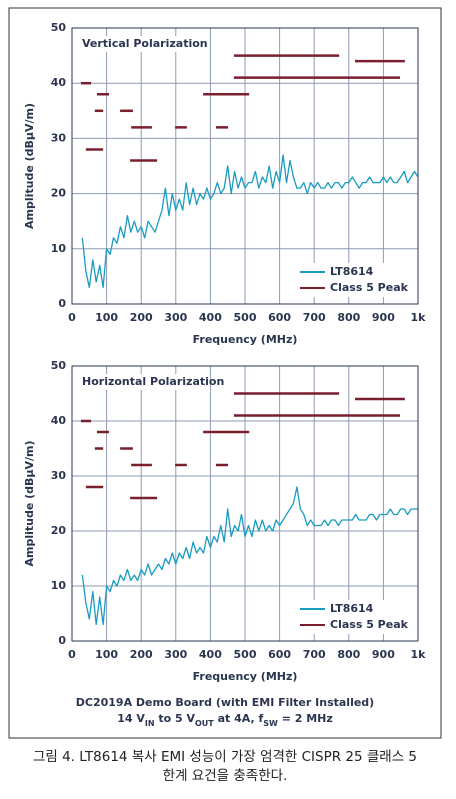 Image resolution: width=456 pixels, height=799 pixels. What do you see at coordinates (131, 718) in the screenshot?
I see `note-text: 14 V` at bounding box center [131, 718].